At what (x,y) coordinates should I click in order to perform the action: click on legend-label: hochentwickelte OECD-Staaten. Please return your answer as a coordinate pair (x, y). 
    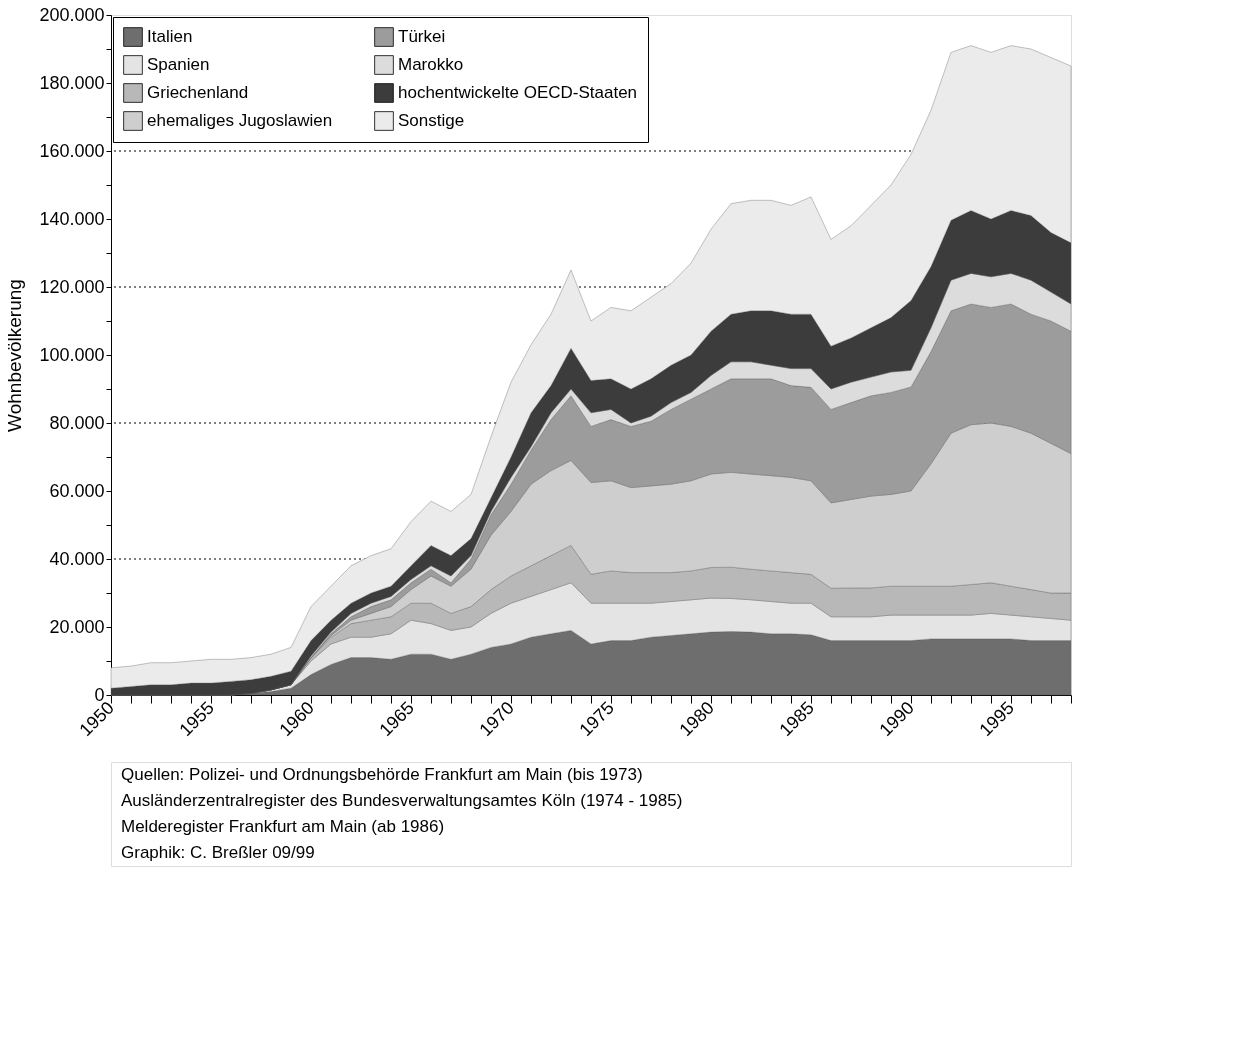
    Looking at the image, I should click on (518, 92).